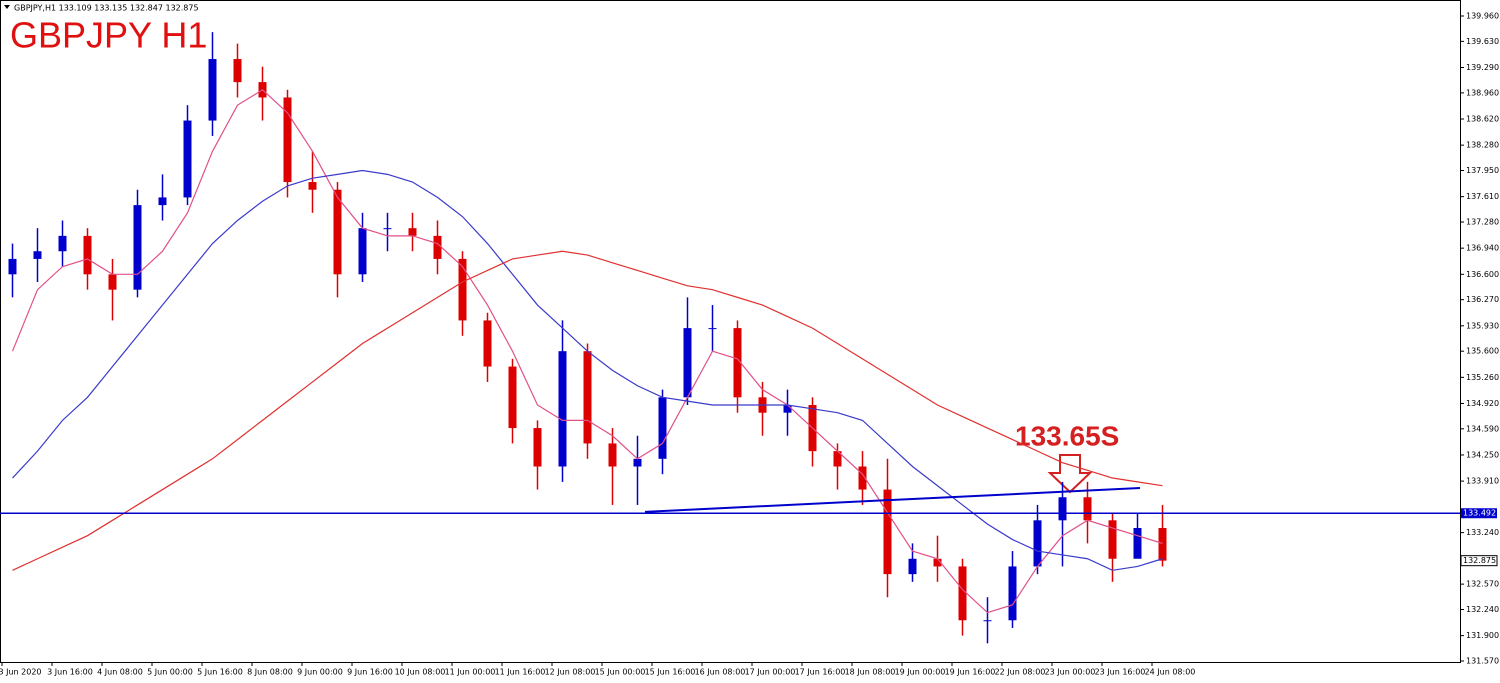 This screenshot has width=1500, height=683. What do you see at coordinates (970, 672) in the screenshot?
I see `x-tick-label: 19 Jun 16:00` at bounding box center [970, 672].